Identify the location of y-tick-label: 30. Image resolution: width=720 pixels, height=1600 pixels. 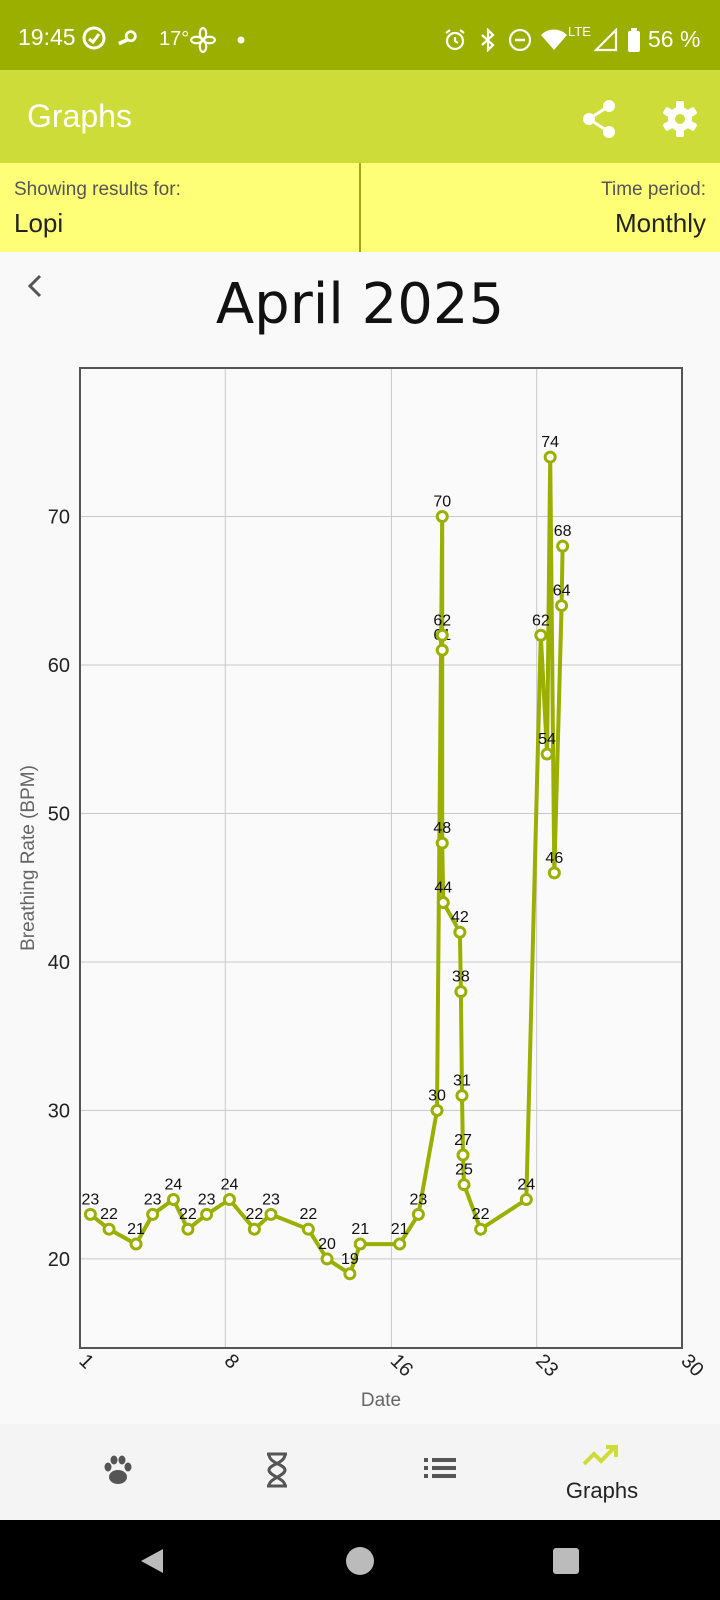
(59, 1111).